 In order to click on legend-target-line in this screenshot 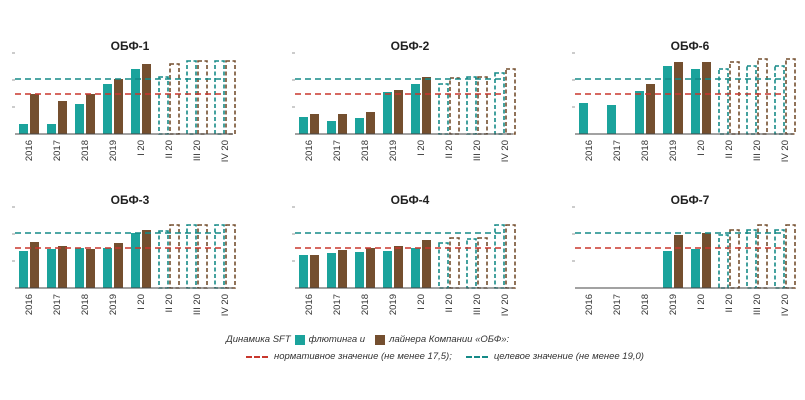, I will do `click(476, 356)`.